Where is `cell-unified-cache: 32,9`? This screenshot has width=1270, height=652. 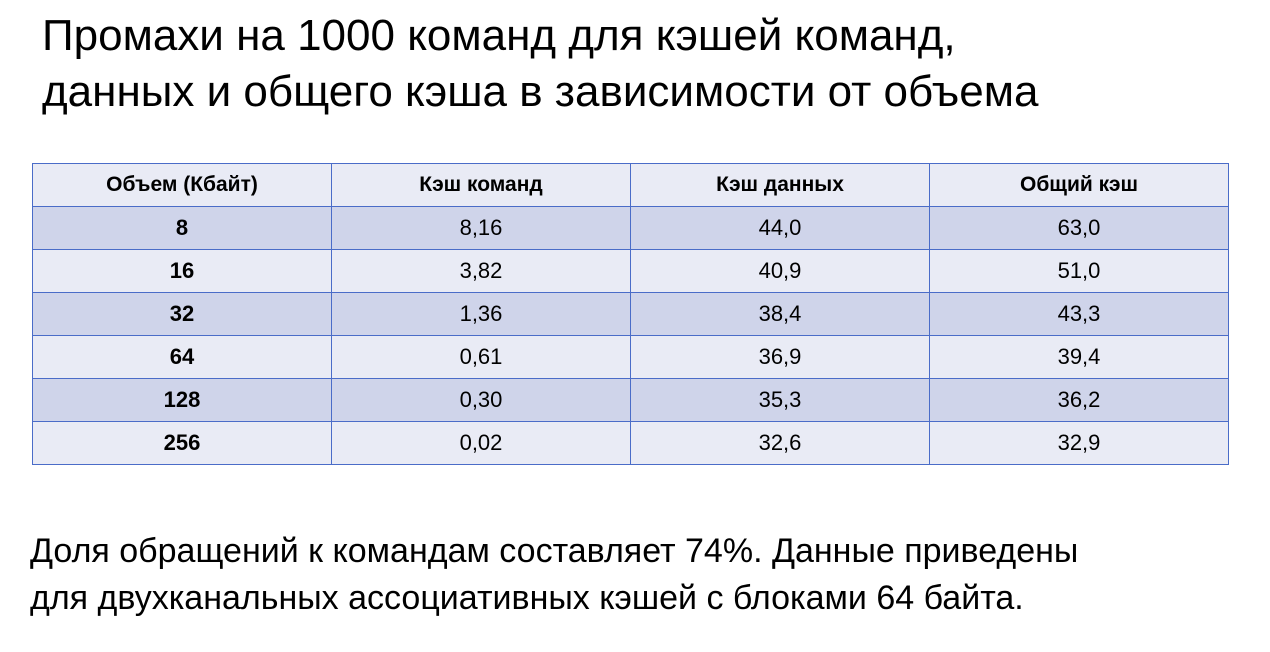
cell-unified-cache: 32,9 is located at coordinates (1079, 443).